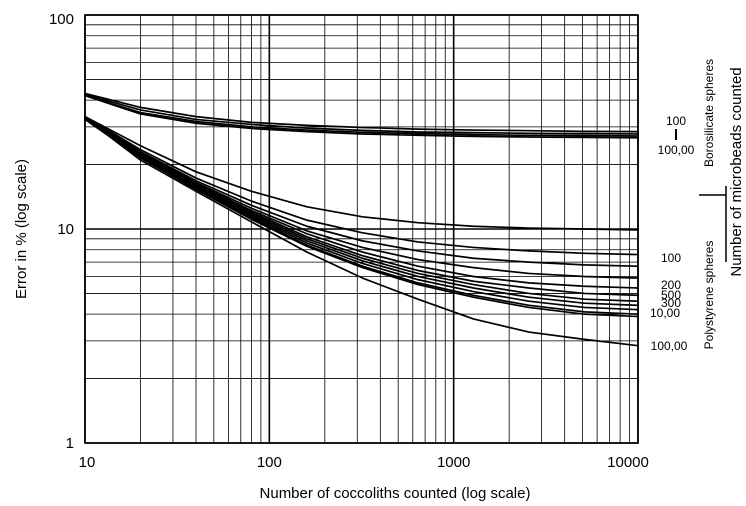 The image size is (746, 506). Describe the element at coordinates (676, 121) in the screenshot. I see `borosilicate-label-100: 100` at that location.